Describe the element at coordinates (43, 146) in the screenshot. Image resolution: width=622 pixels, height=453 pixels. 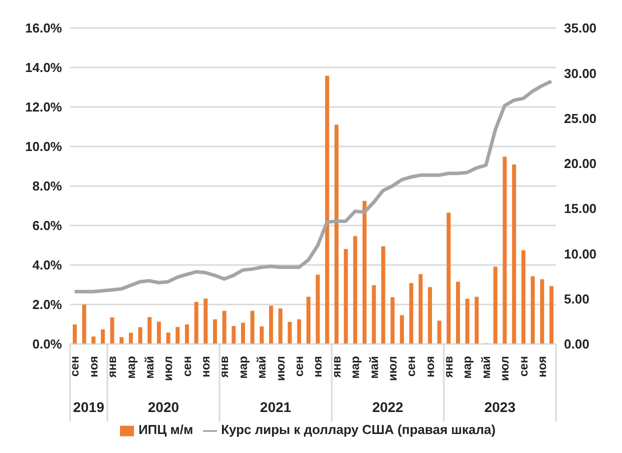
I see `y-tick-label: 10.0%` at that location.